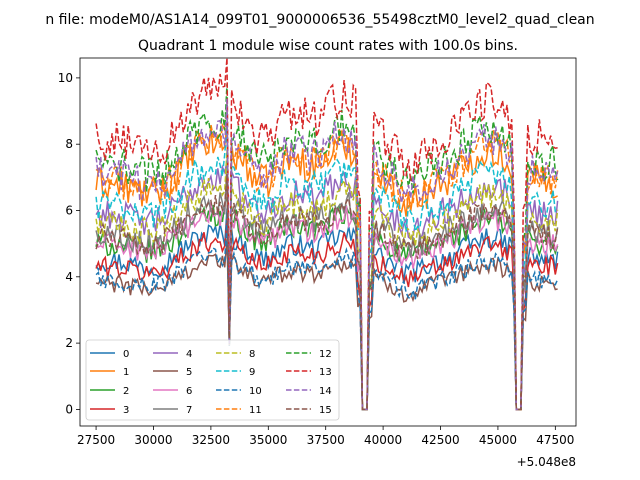 The image size is (640, 480). Describe the element at coordinates (325, 354) in the screenshot. I see `legend-label-12: 12` at that location.